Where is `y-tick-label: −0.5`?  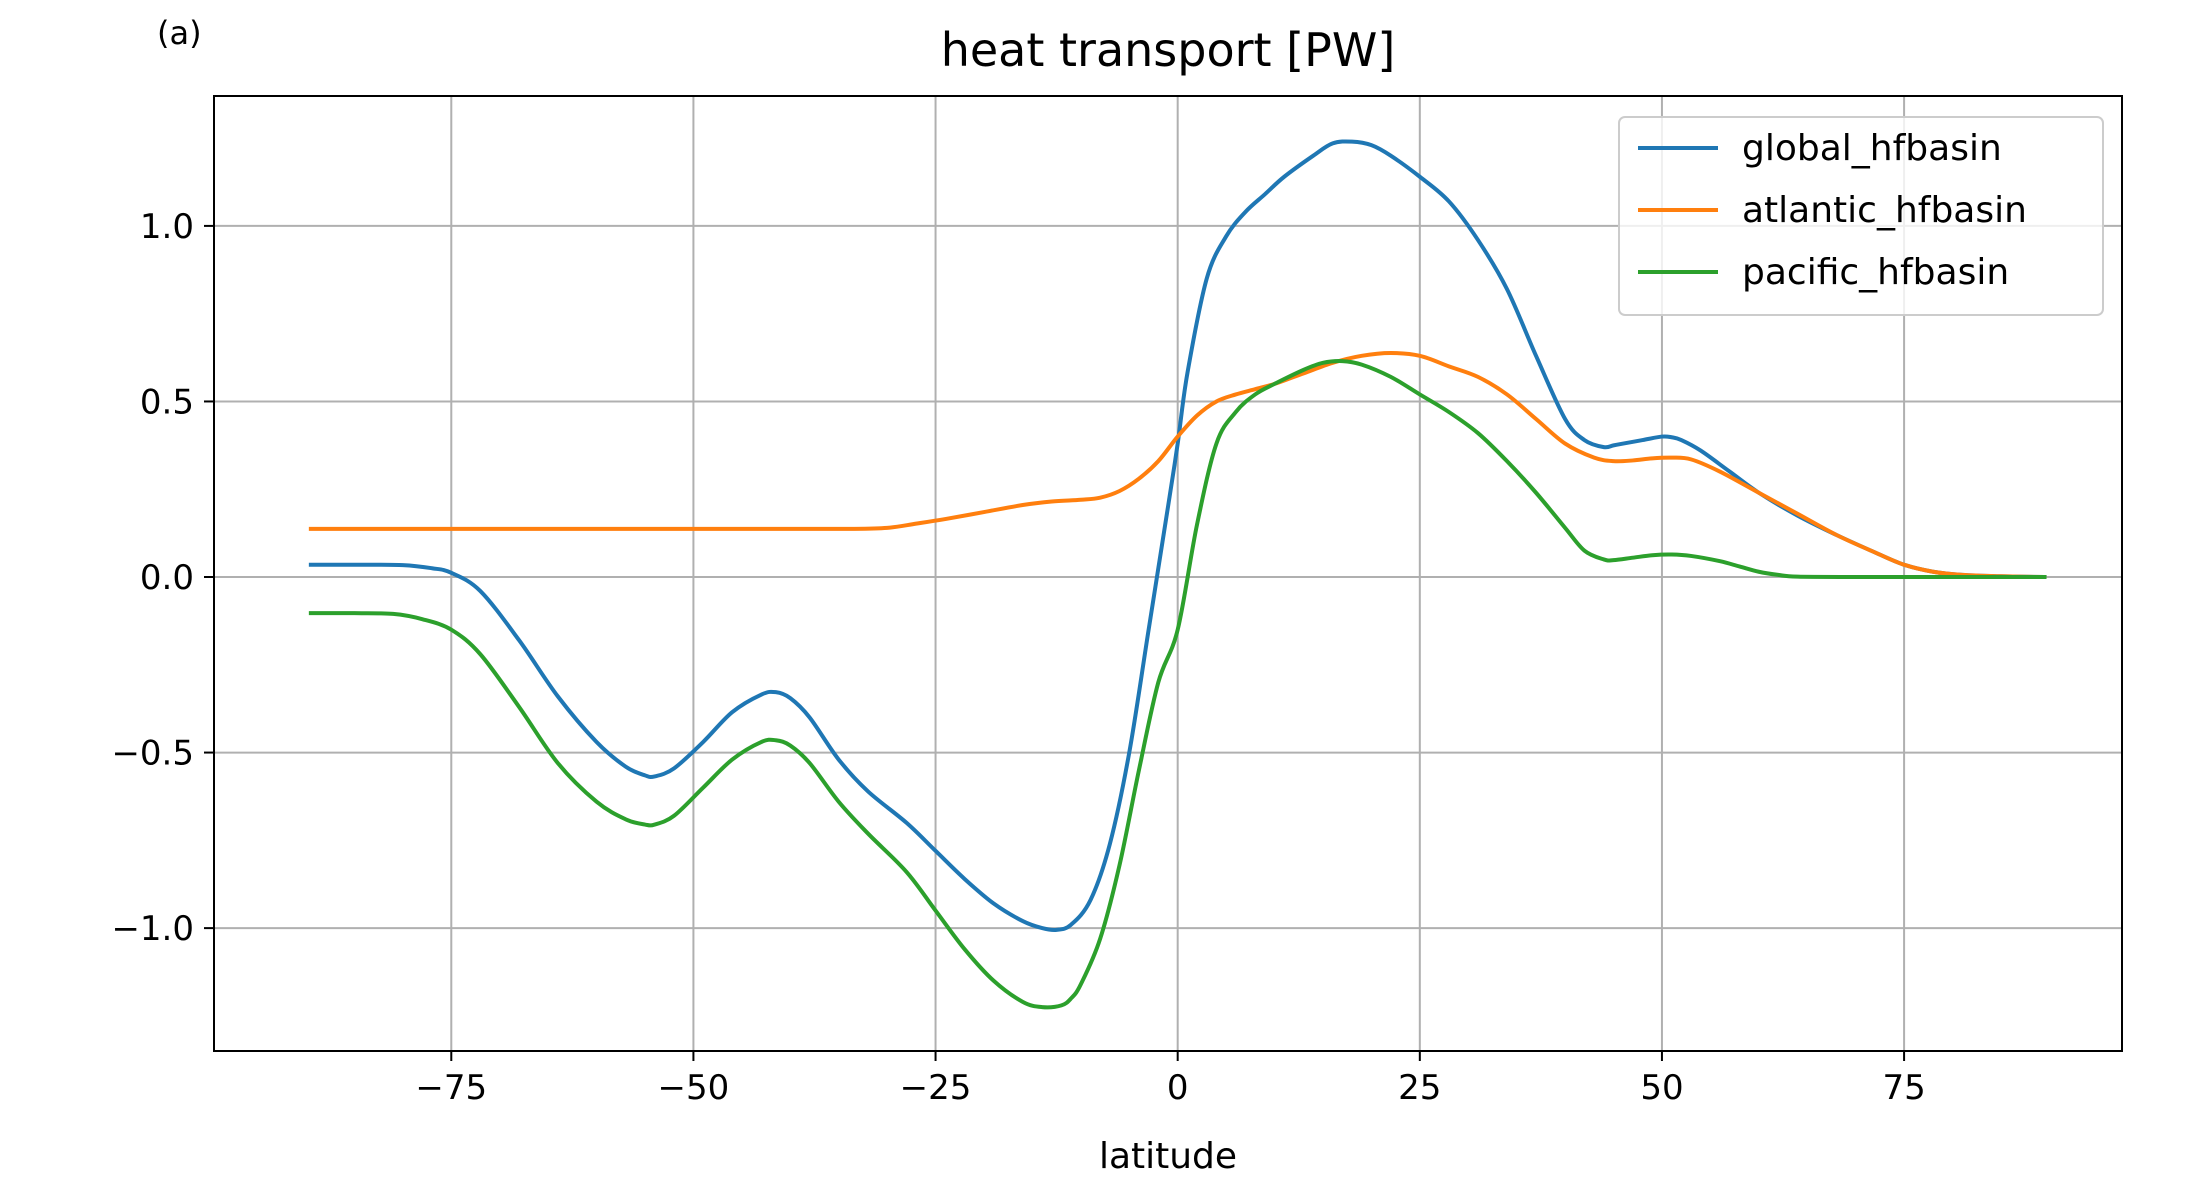 y-tick-label: −0.5 is located at coordinates (152, 754).